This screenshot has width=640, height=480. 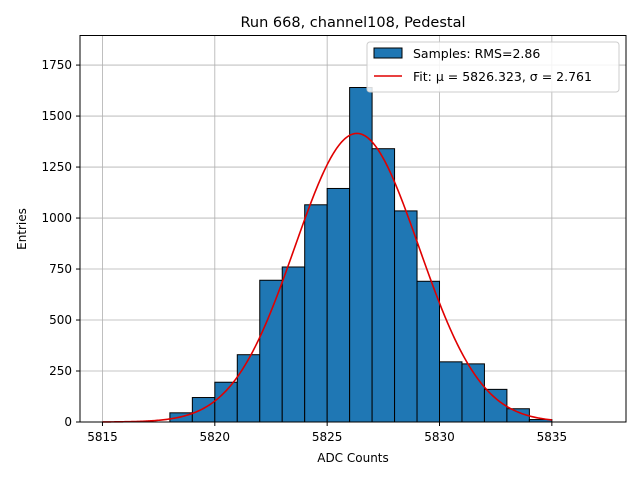 What do you see at coordinates (60, 371) in the screenshot?
I see `y-tick-label: 250` at bounding box center [60, 371].